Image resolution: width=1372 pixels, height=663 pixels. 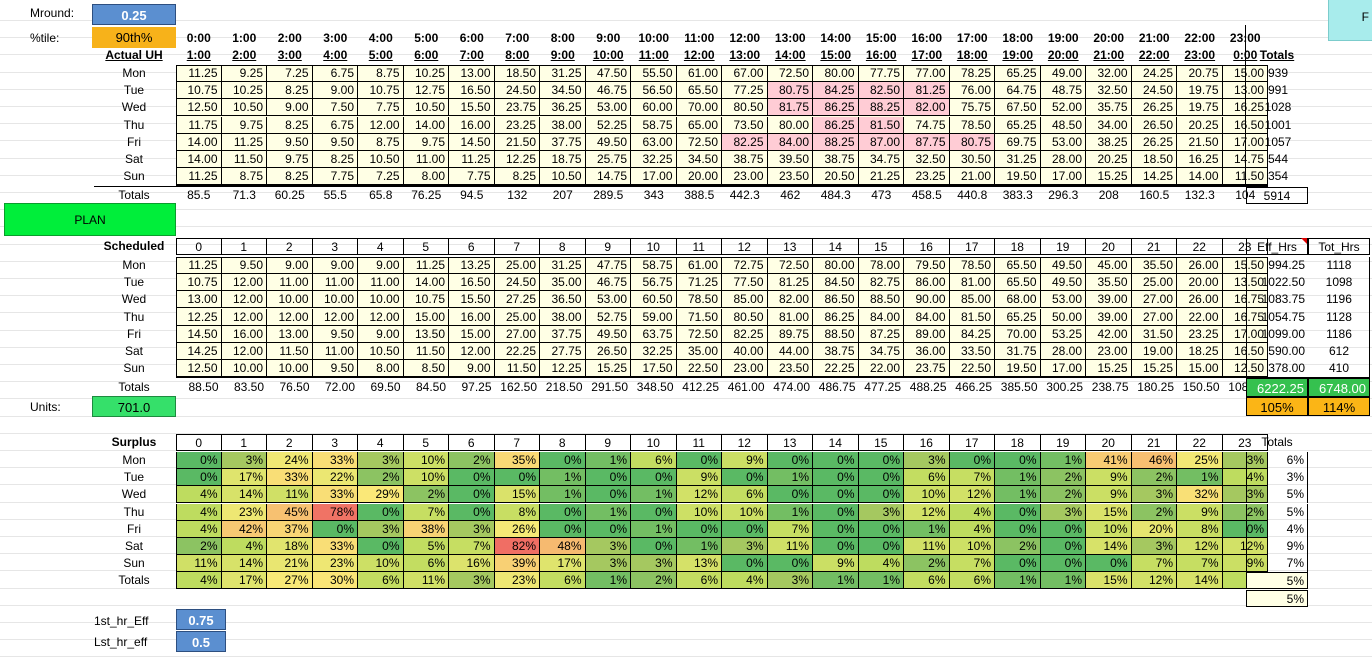 What do you see at coordinates (199, 142) in the screenshot?
I see `actual-cell: 14.00` at bounding box center [199, 142].